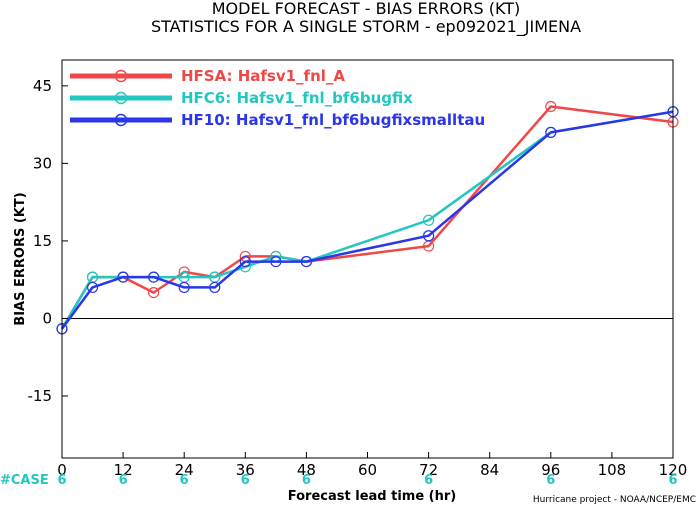  What do you see at coordinates (333, 120) in the screenshot?
I see `legend-label: HF10: Hafsv1_fnl_bf6bugfixsmalltau` at bounding box center [333, 120].